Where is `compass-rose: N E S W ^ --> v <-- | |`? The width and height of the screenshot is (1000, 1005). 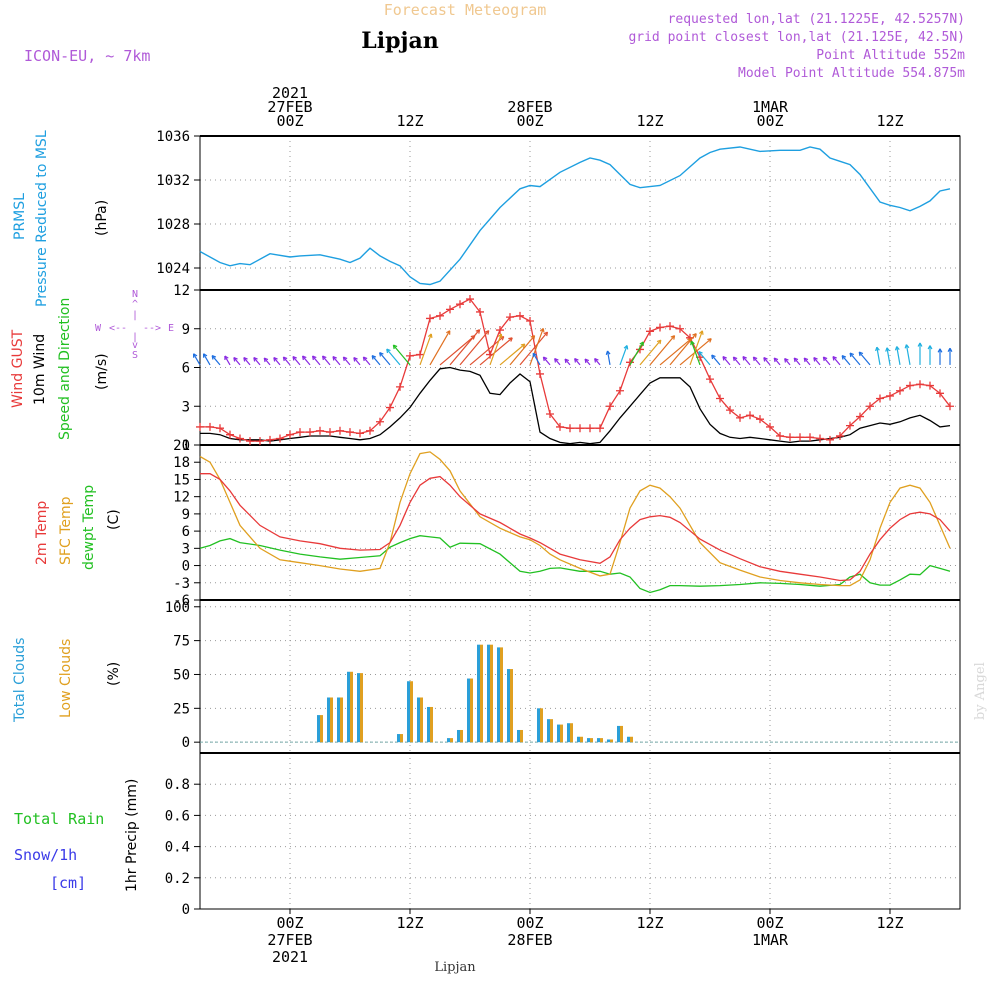
compass-rose: N E S W ^ --> v <-- | | is located at coordinates (134, 325).